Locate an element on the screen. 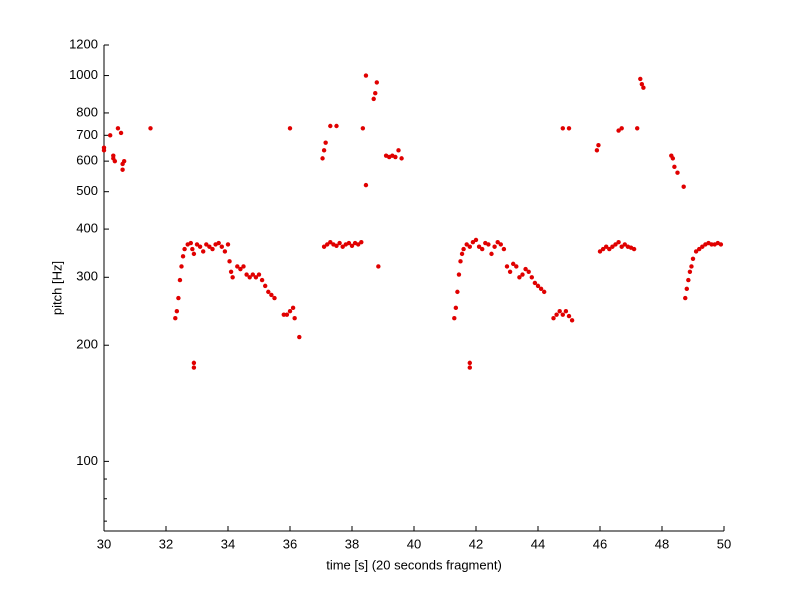 The image size is (800, 605). x-tick-label: 50 is located at coordinates (724, 543).